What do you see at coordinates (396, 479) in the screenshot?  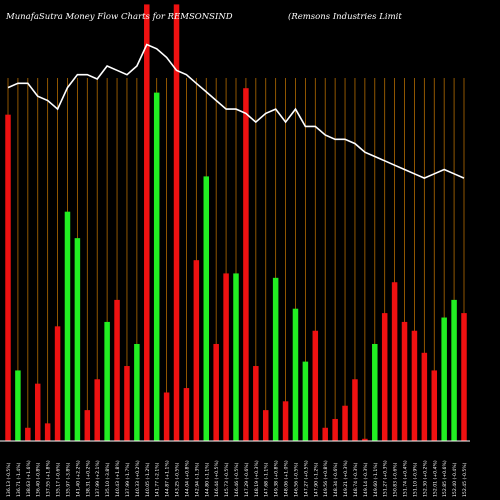 I see `x-tick-label: 150.83 (-0.6%)` at bounding box center [396, 479].